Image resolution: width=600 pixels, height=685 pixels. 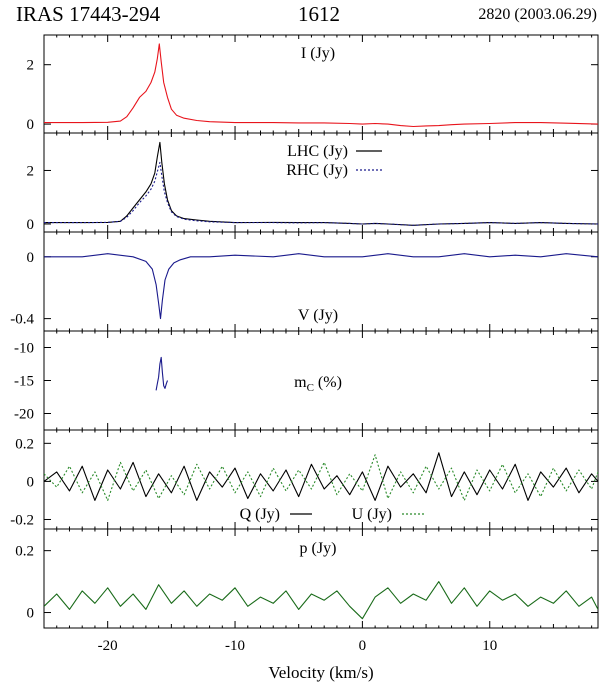 I want to click on panel-QU: 0.2 0 -0.2 Q (Jy) U (Jy), so click(x=304, y=479).